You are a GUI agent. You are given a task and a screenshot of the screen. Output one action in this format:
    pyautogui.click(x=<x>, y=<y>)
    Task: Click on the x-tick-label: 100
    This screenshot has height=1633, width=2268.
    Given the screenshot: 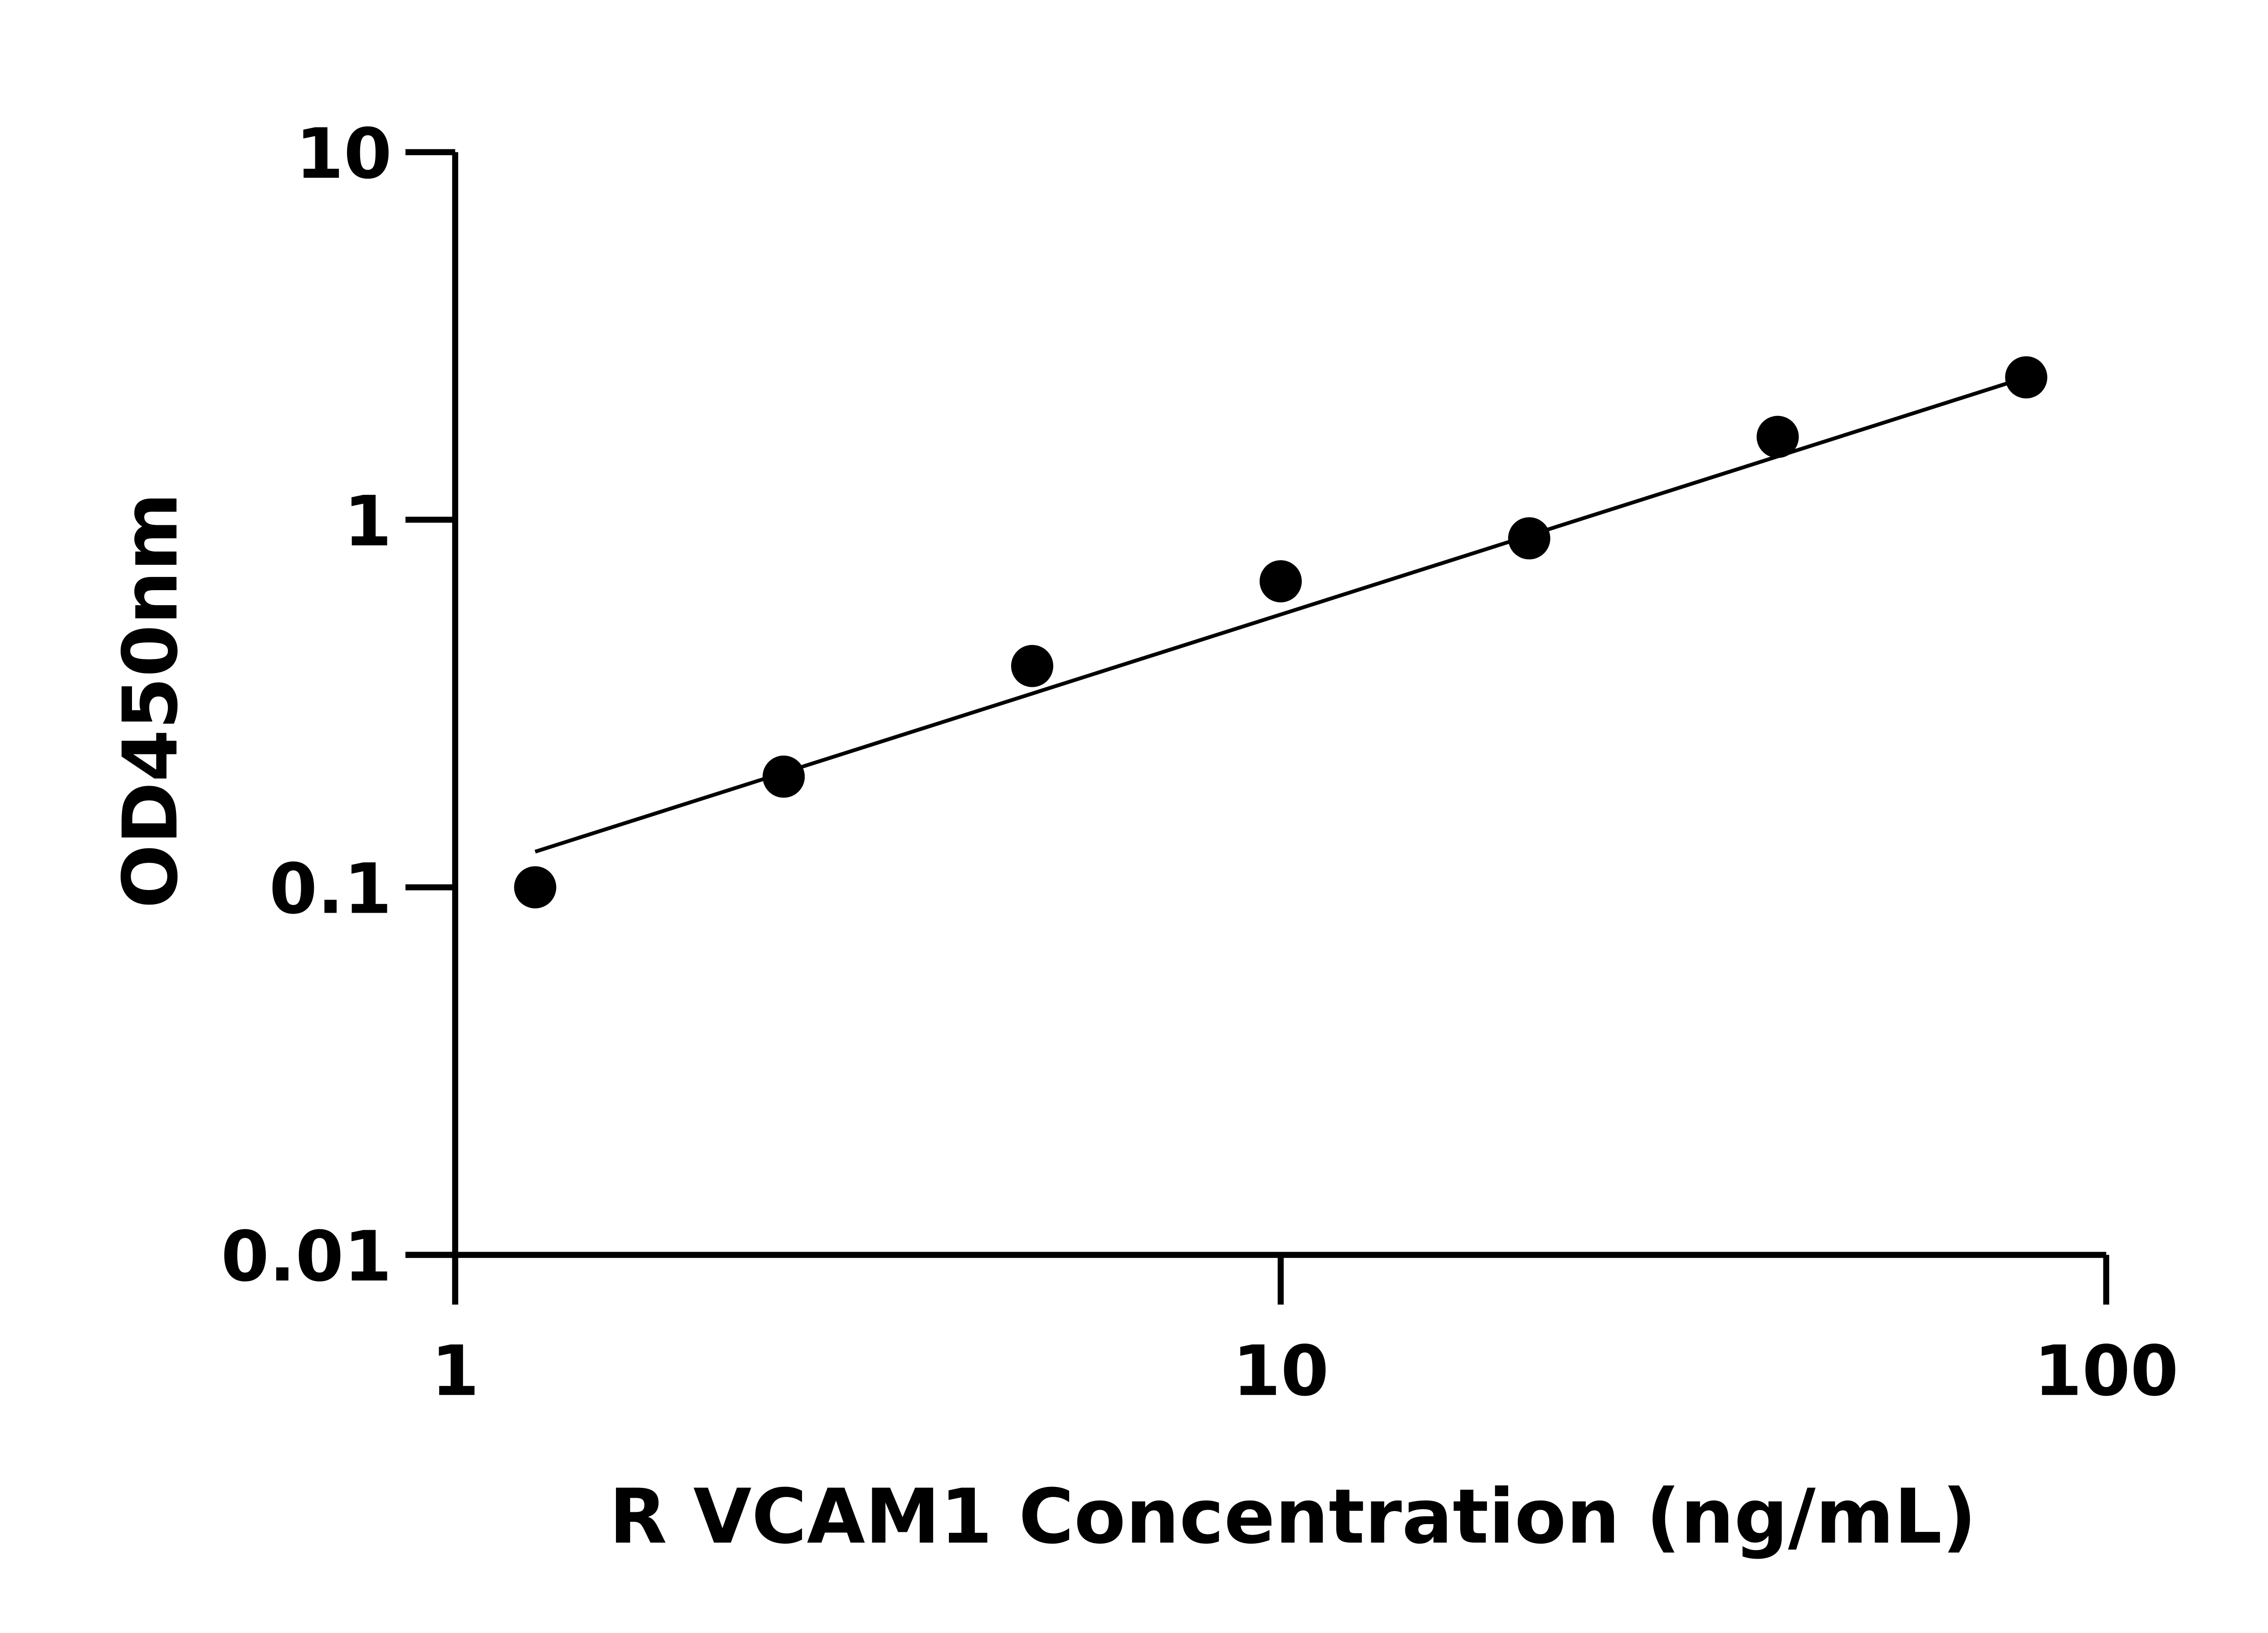 What is the action you would take?
    pyautogui.click(x=2107, y=1371)
    